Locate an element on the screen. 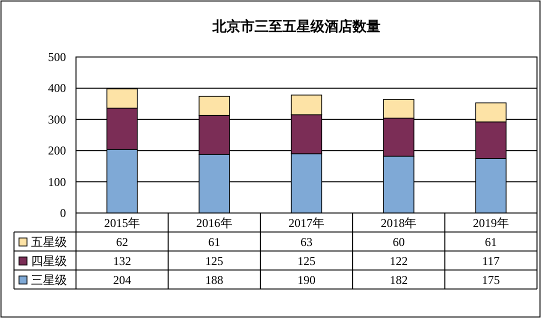 The width and height of the screenshot is (549, 326). y-tick-label: 100 is located at coordinates (57, 181).